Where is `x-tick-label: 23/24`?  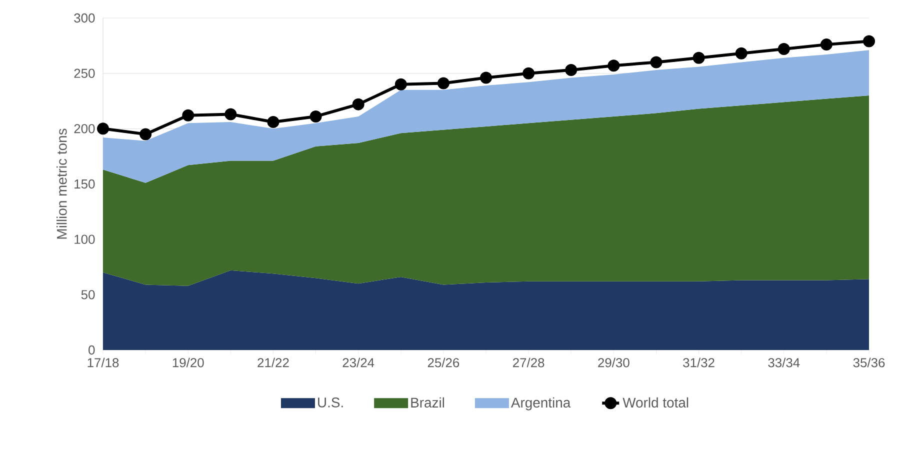
x-tick-label: 23/24 is located at coordinates (358, 363).